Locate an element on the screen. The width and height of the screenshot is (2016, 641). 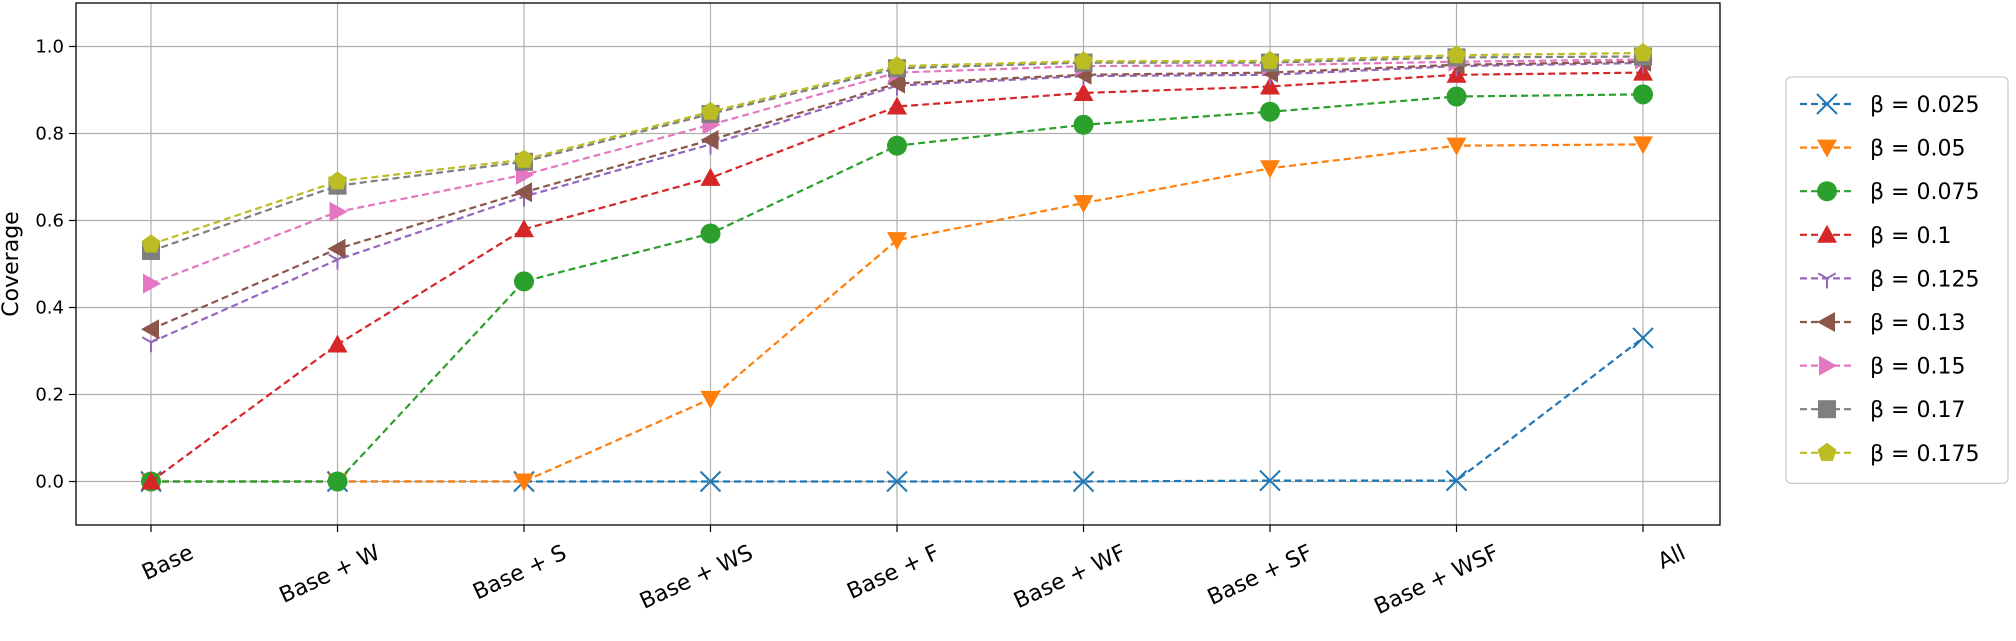
x-tick-label: All is located at coordinates (1671, 557).